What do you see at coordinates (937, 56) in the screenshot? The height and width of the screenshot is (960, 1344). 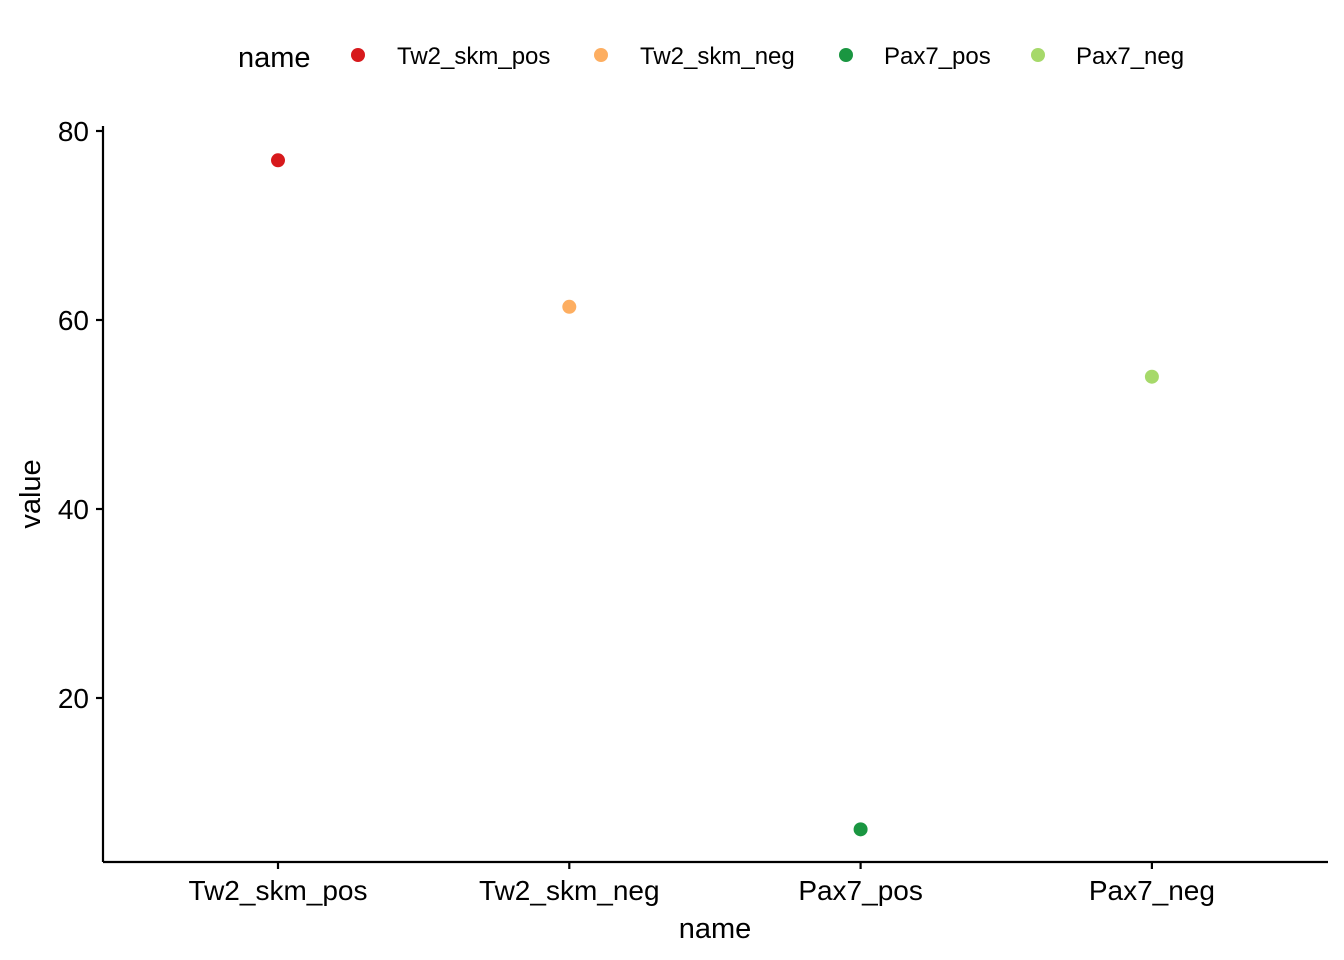 I see `legend-label: Pax7_pos` at bounding box center [937, 56].